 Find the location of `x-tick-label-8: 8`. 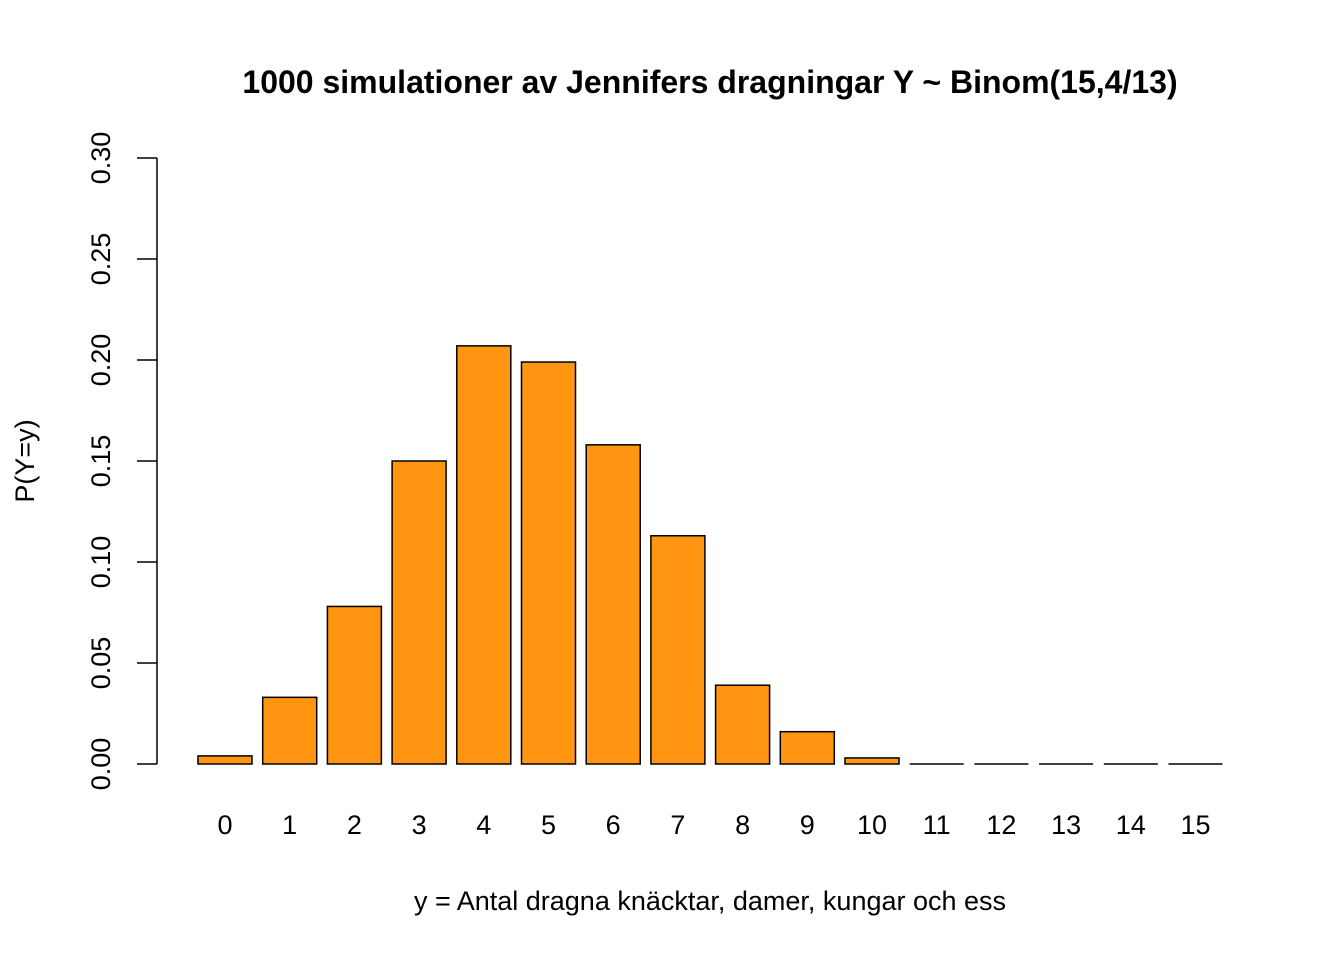

x-tick-label-8: 8 is located at coordinates (742, 825).